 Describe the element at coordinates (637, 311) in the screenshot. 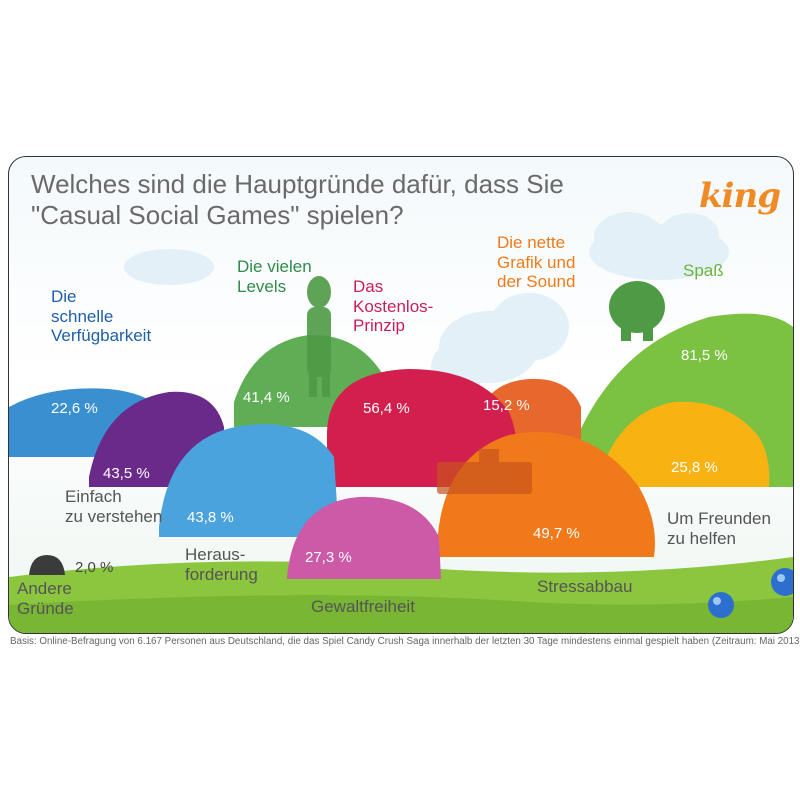

I see `monster-character-silhouette` at that location.